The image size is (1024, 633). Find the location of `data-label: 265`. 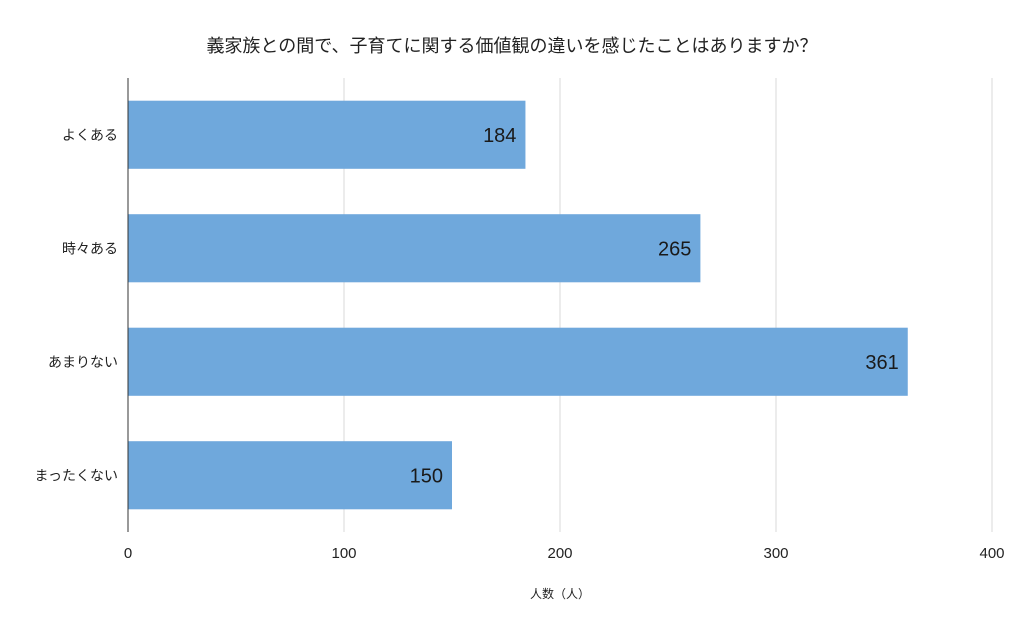

data-label: 265 is located at coordinates (674, 249).